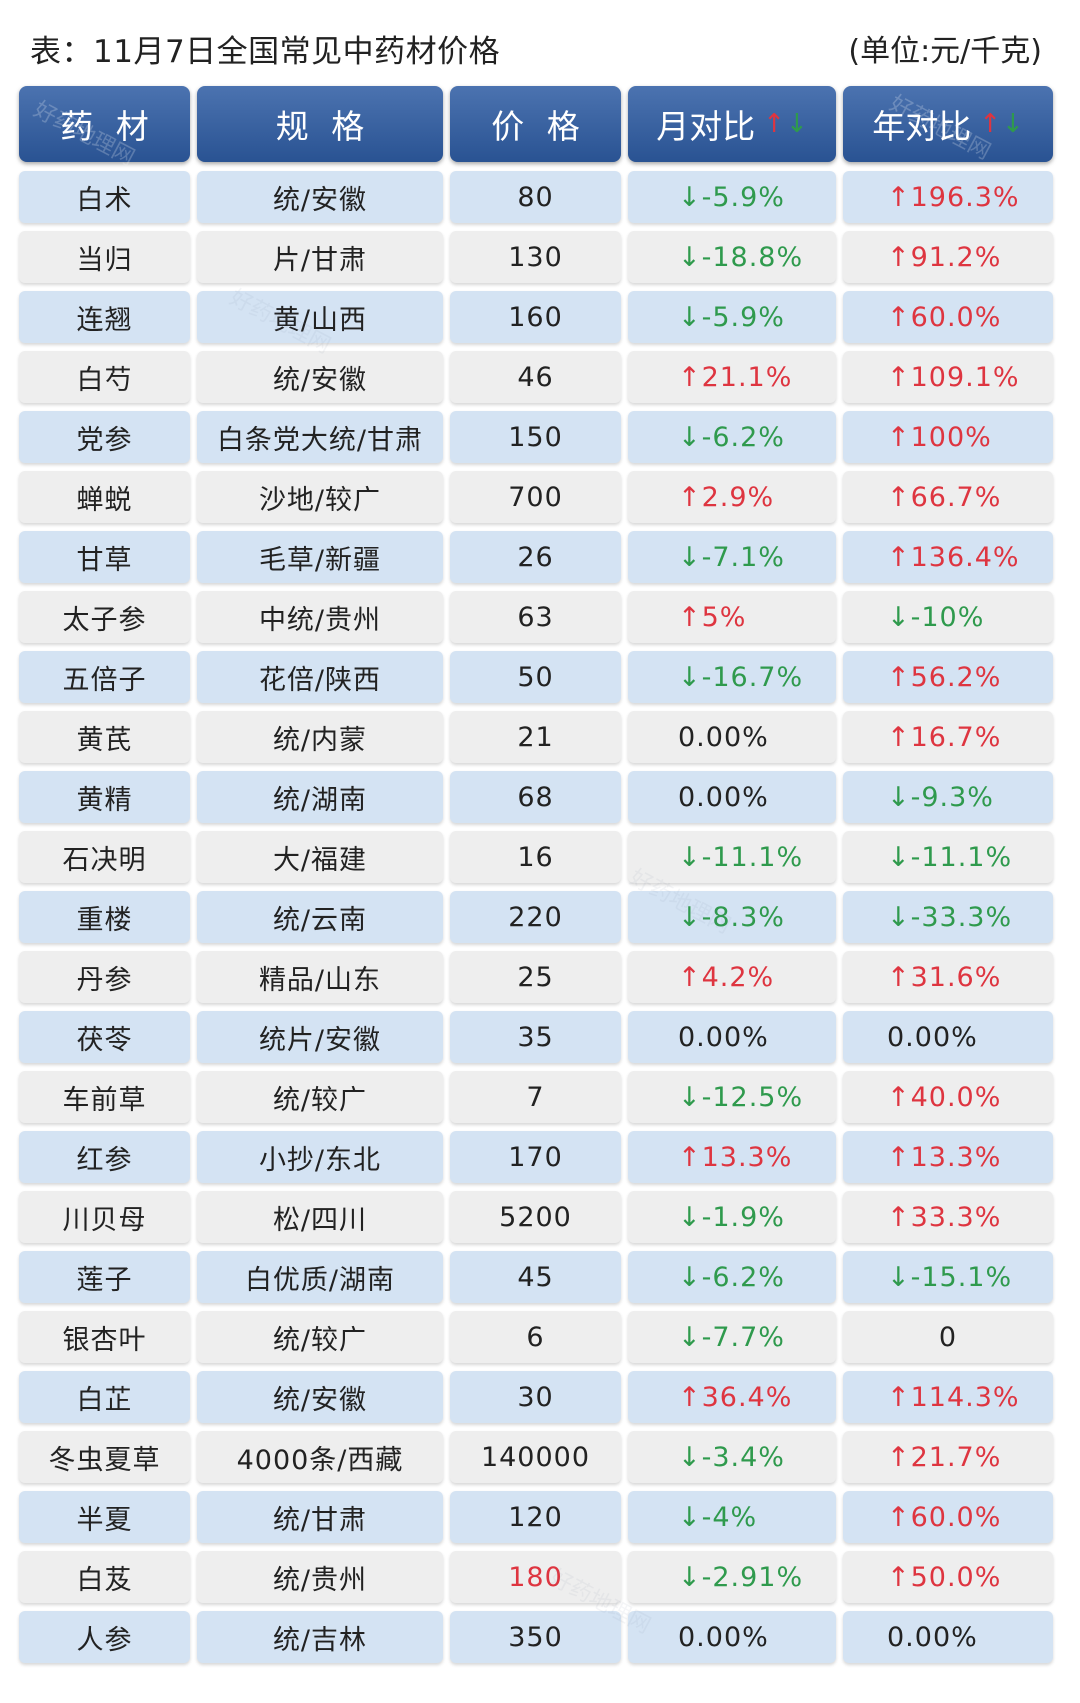 The image size is (1080, 1703). Describe the element at coordinates (732, 917) in the screenshot. I see `cell-mom: ↓-8.3%` at that location.